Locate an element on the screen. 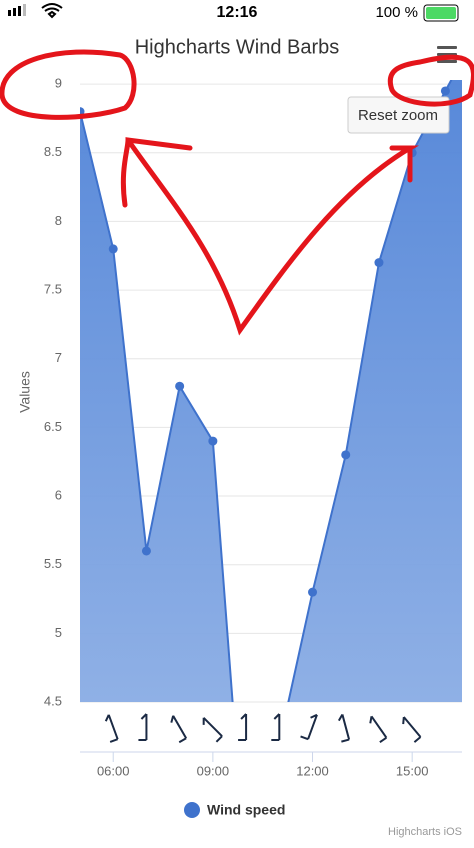 The image size is (474, 848). y-tick-label: 8 is located at coordinates (58, 220).